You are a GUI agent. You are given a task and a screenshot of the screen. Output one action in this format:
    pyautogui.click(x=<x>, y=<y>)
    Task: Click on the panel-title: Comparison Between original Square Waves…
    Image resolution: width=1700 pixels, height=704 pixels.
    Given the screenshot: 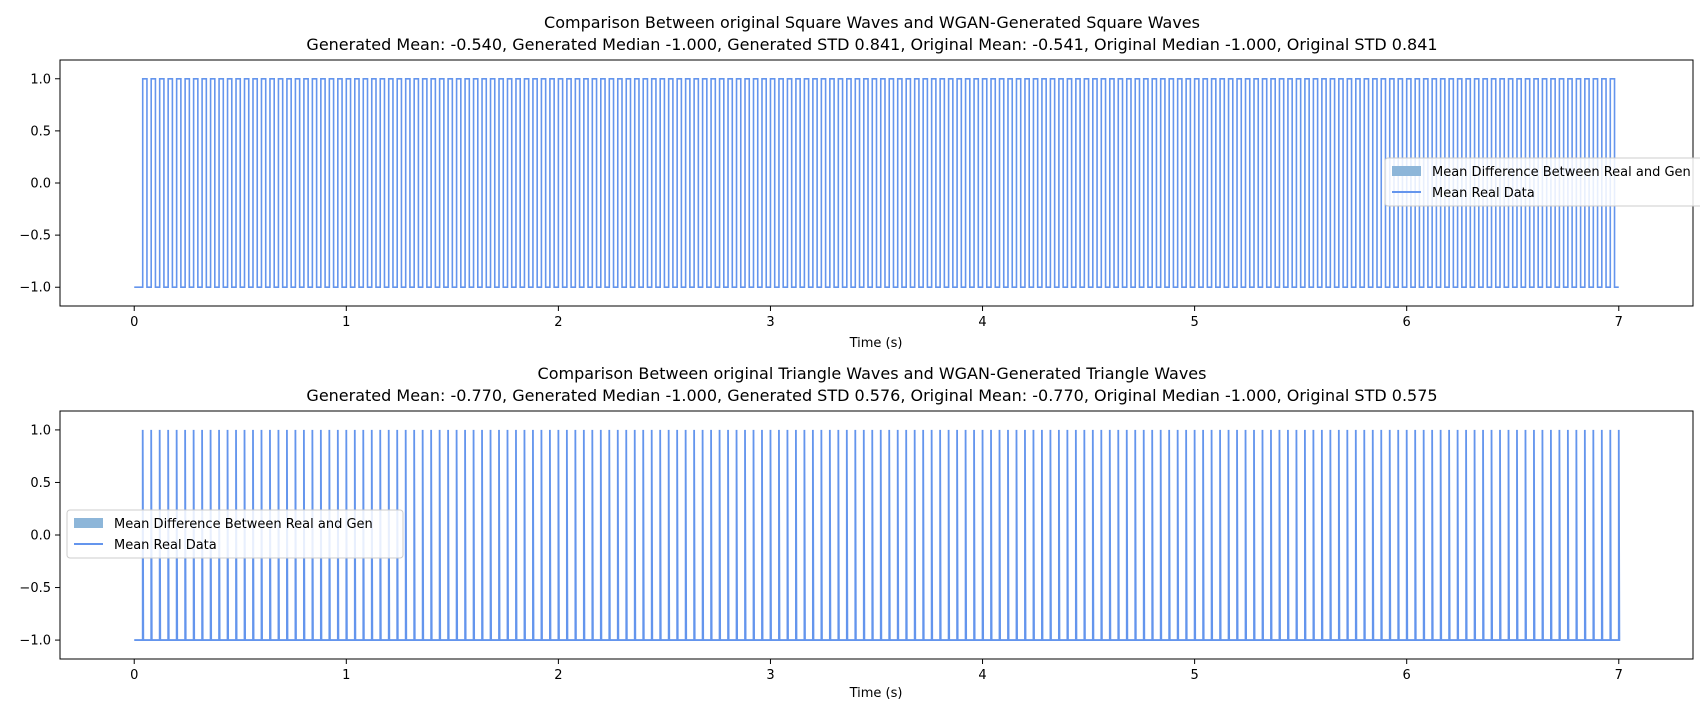 What is the action you would take?
    pyautogui.click(x=872, y=22)
    